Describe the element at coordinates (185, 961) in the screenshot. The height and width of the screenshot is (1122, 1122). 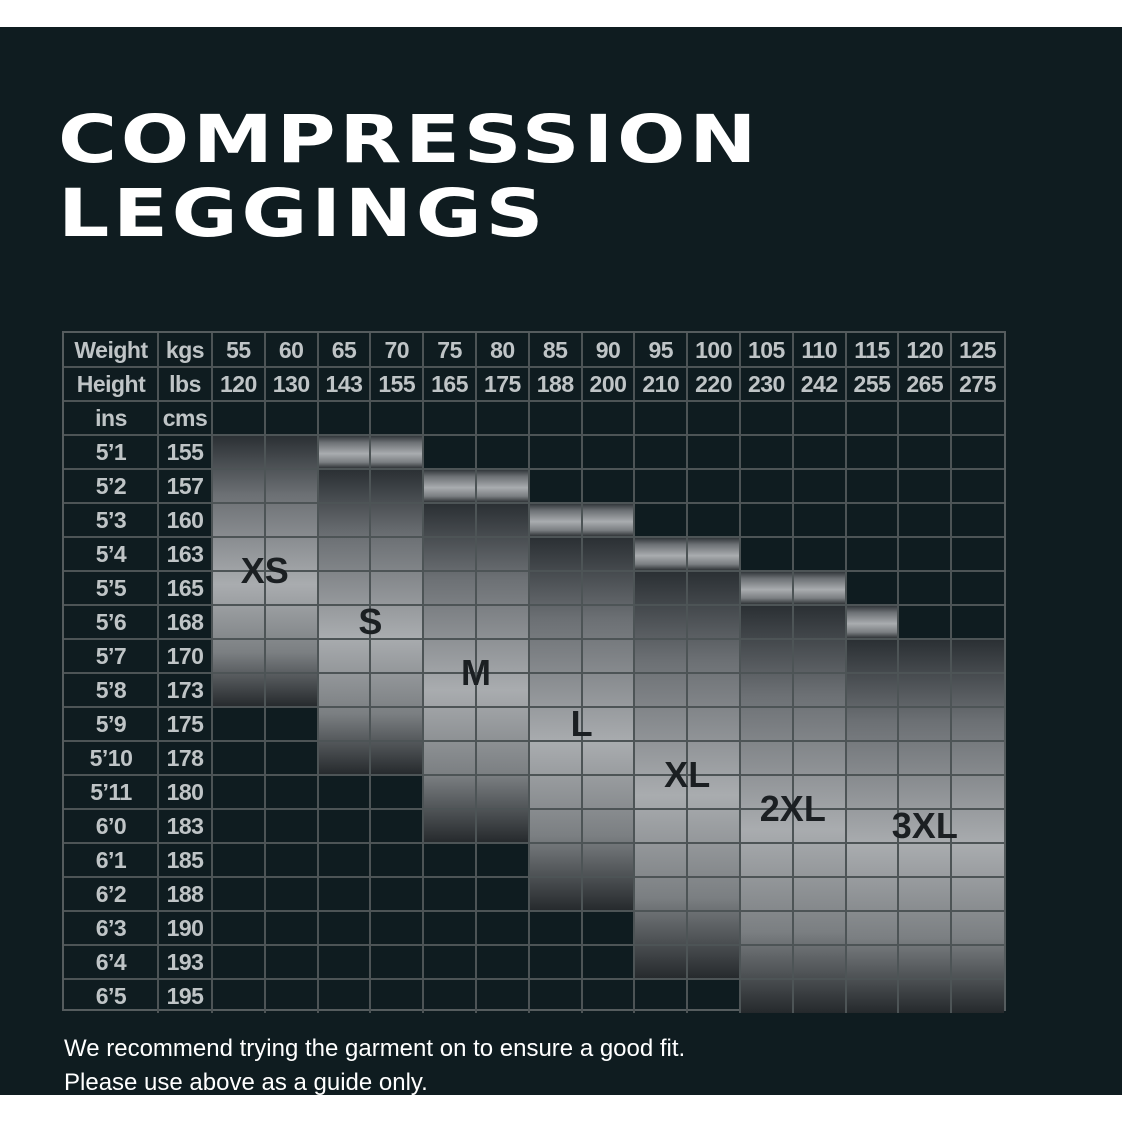
I see `row-height-cms: 193` at that location.